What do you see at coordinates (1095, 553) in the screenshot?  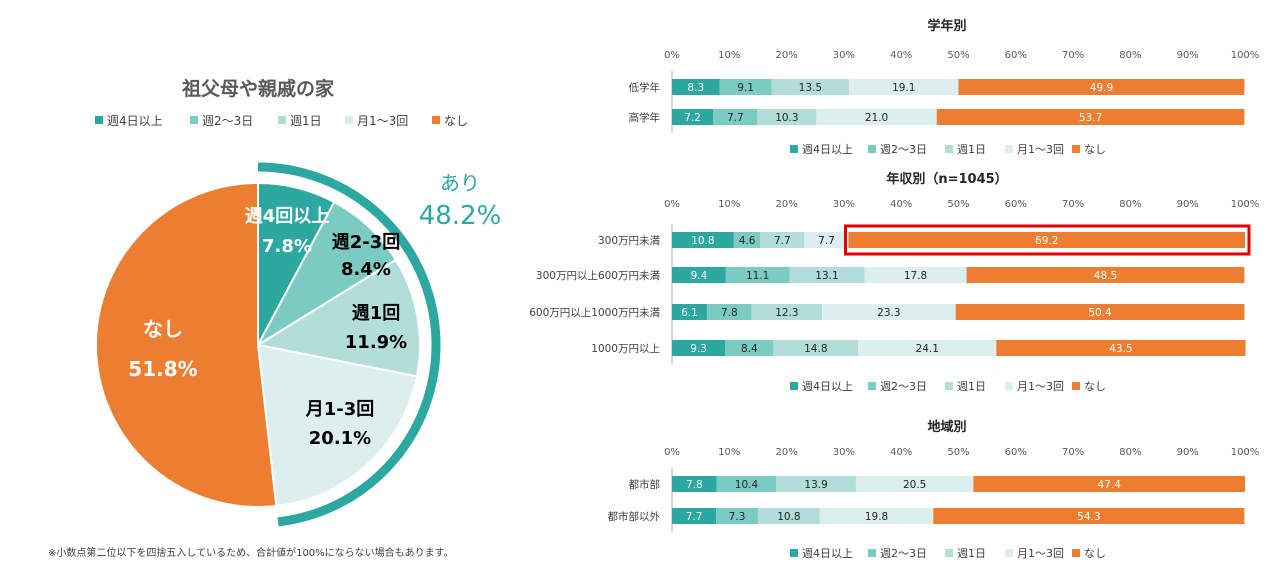 I see `bar-legend-label: なし` at bounding box center [1095, 553].